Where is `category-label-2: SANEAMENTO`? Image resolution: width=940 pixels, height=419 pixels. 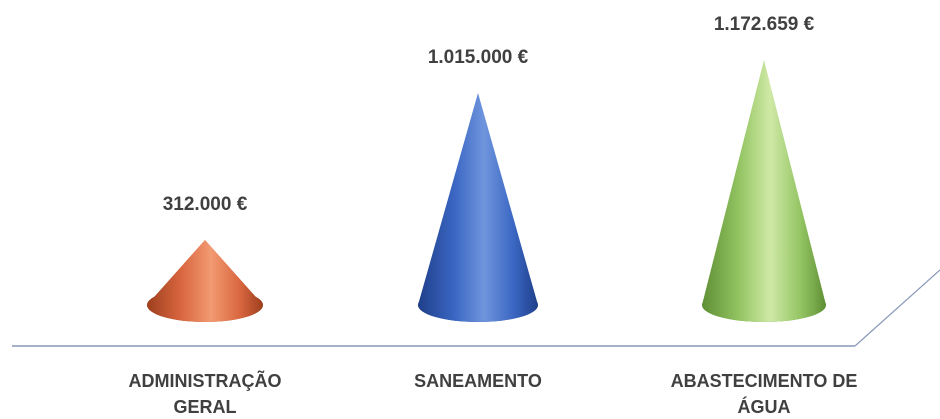 category-label-2: SANEAMENTO is located at coordinates (478, 381).